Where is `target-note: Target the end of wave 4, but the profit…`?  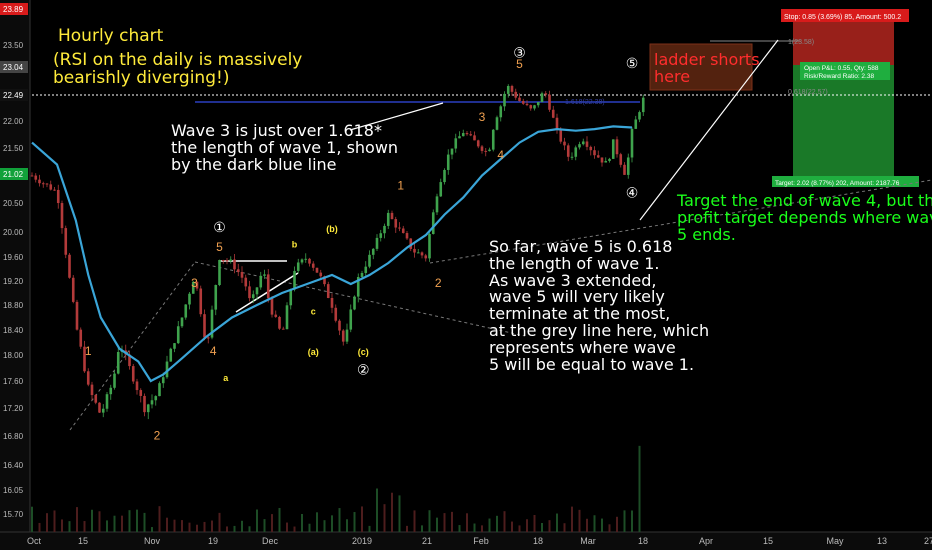 target-note: Target the end of wave 4, but the profit… is located at coordinates (804, 217).